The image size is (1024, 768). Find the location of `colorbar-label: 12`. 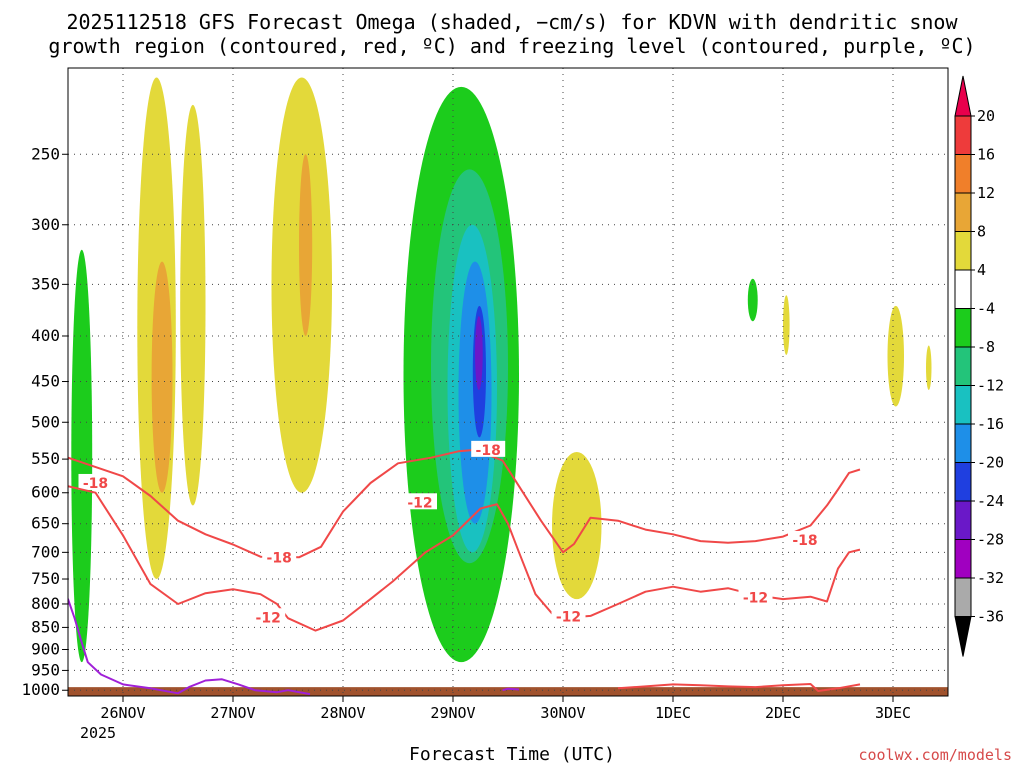

colorbar-label: 12 is located at coordinates (986, 193).